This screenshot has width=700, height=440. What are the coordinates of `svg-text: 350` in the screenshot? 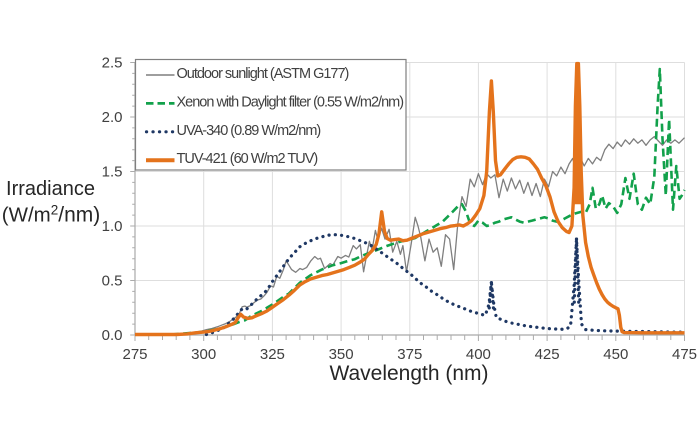 It's located at (341, 354).